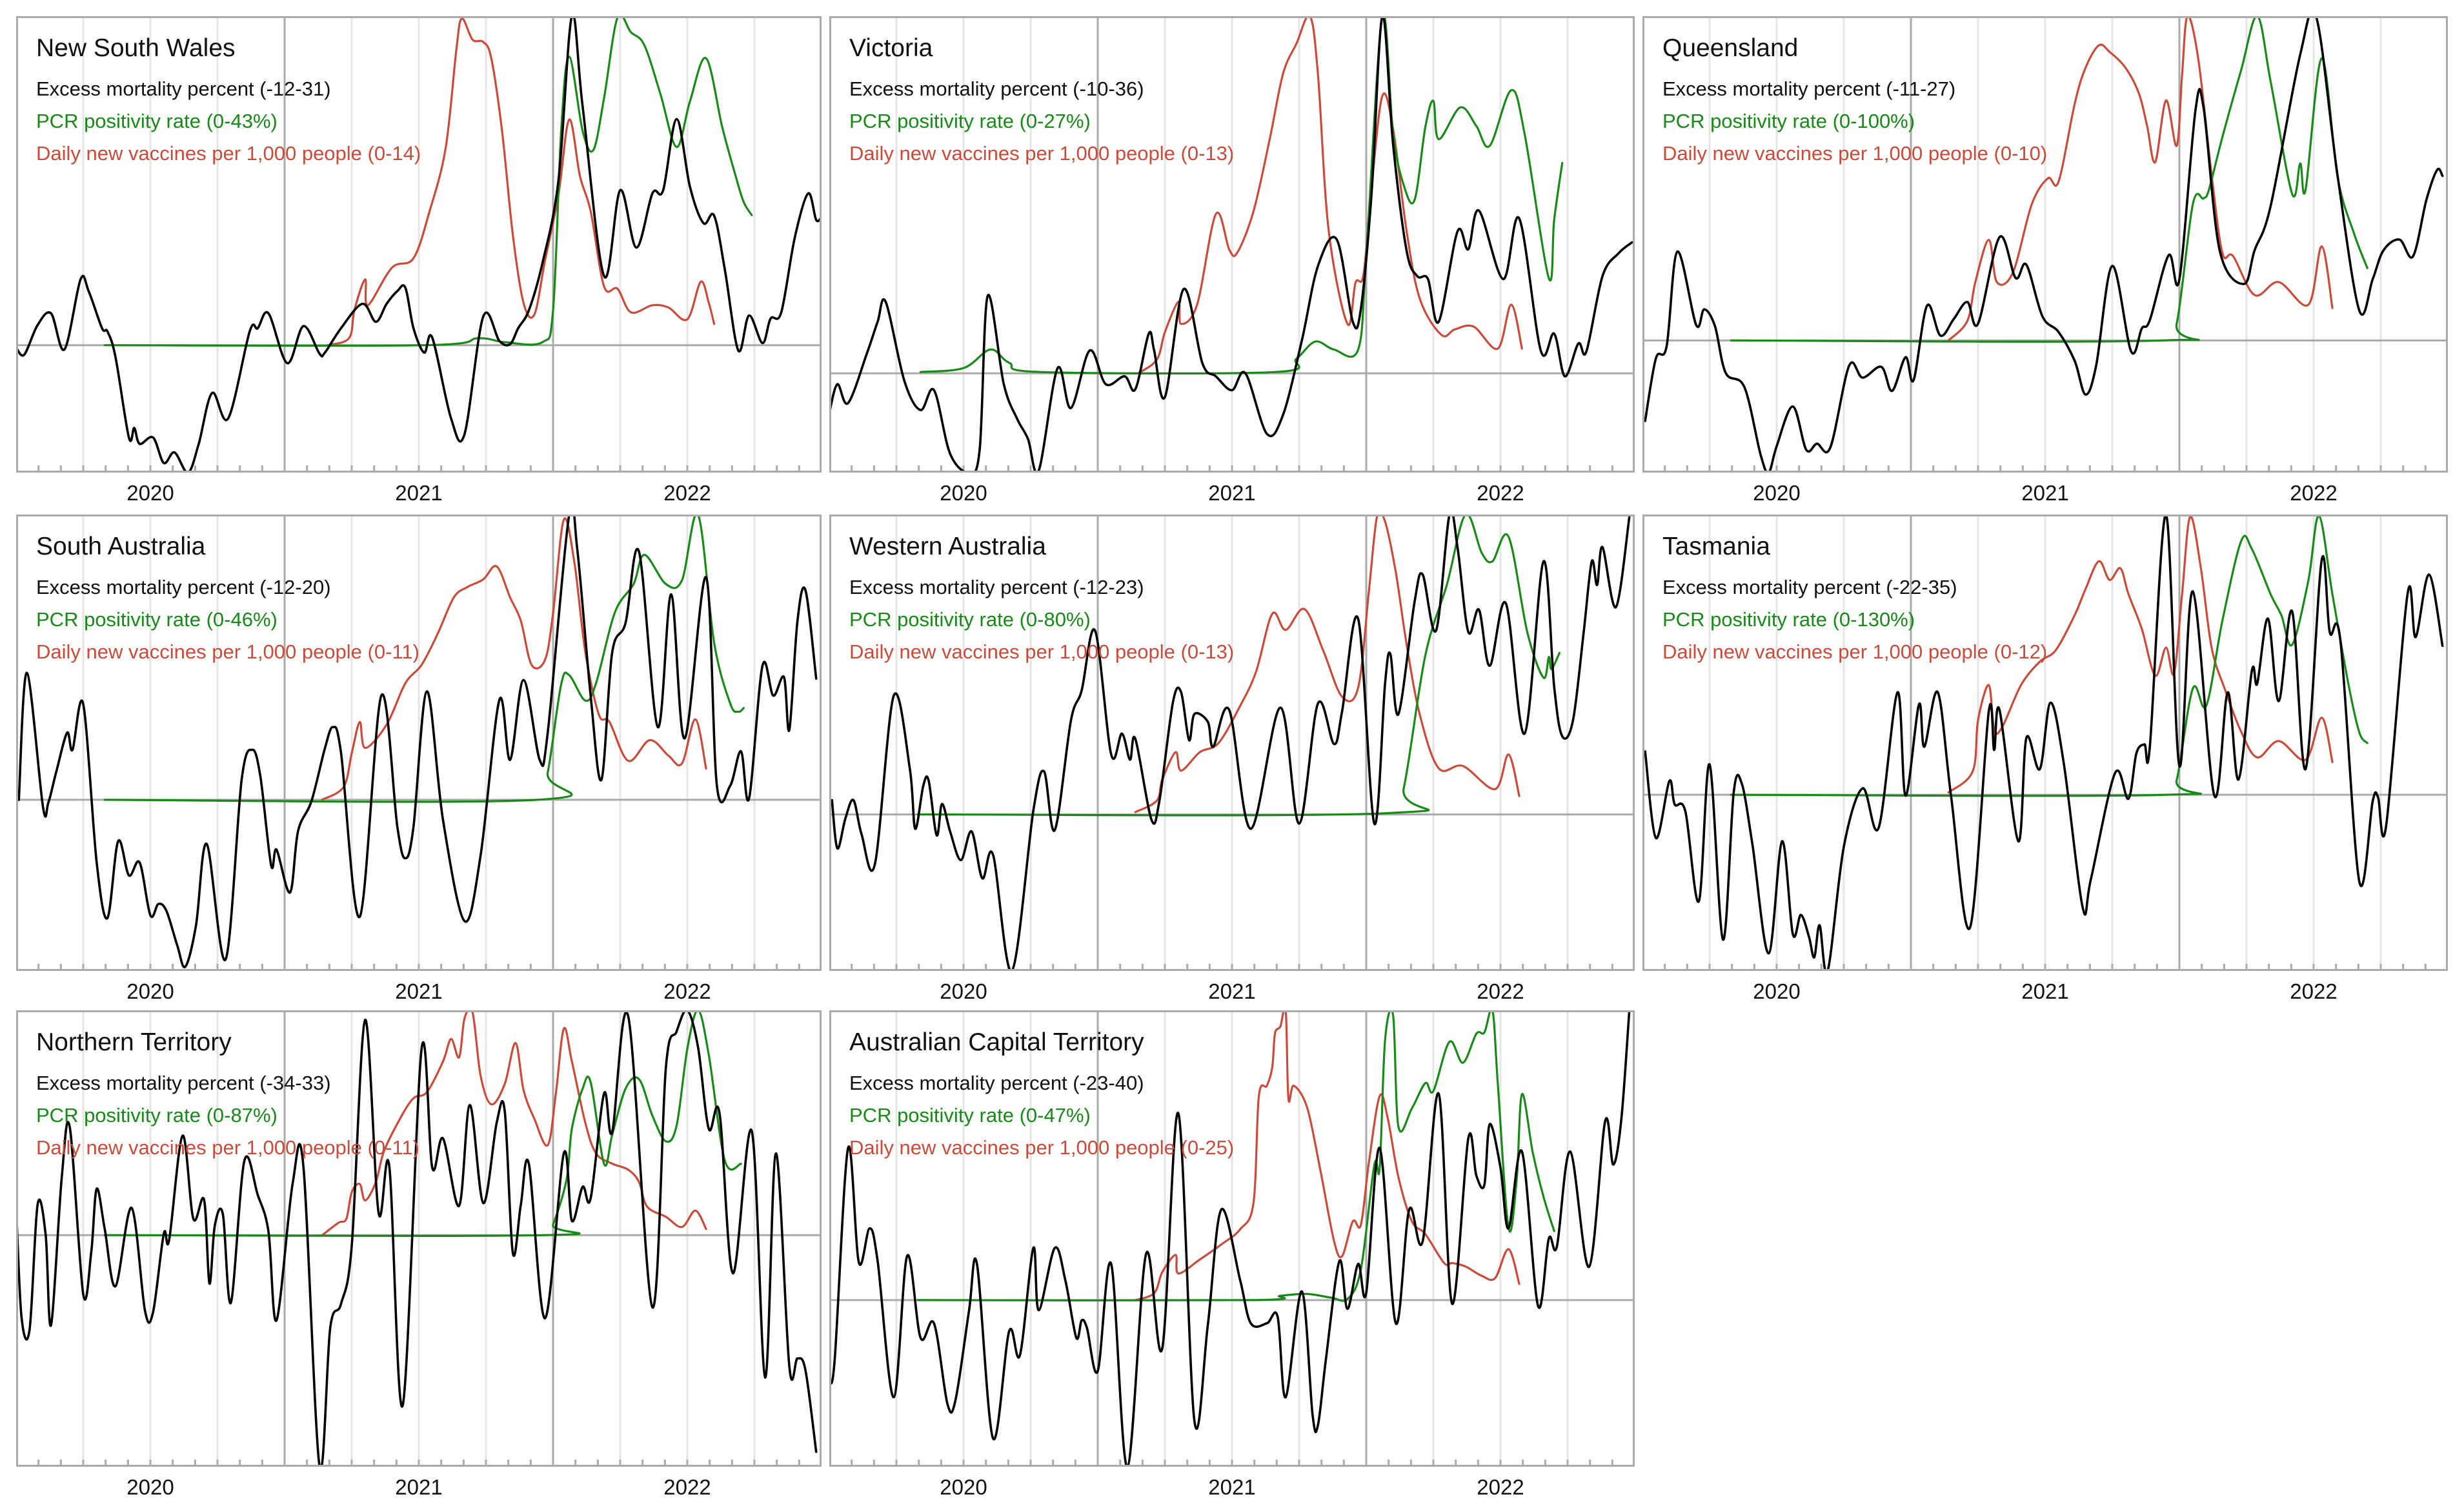  Describe the element at coordinates (1731, 48) in the screenshot. I see `panel-title: Queensland` at that location.